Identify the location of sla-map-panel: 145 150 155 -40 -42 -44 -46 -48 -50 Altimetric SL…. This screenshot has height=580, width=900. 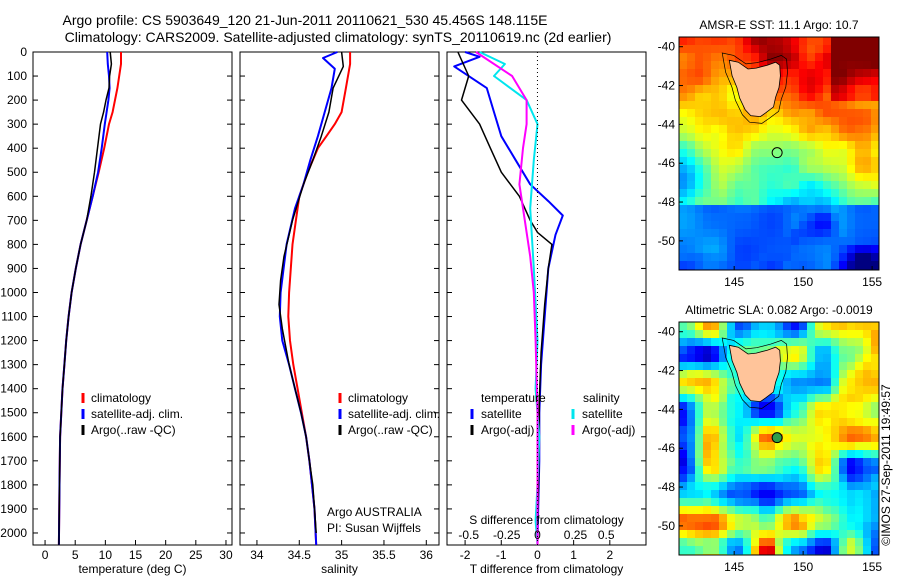
(770, 438).